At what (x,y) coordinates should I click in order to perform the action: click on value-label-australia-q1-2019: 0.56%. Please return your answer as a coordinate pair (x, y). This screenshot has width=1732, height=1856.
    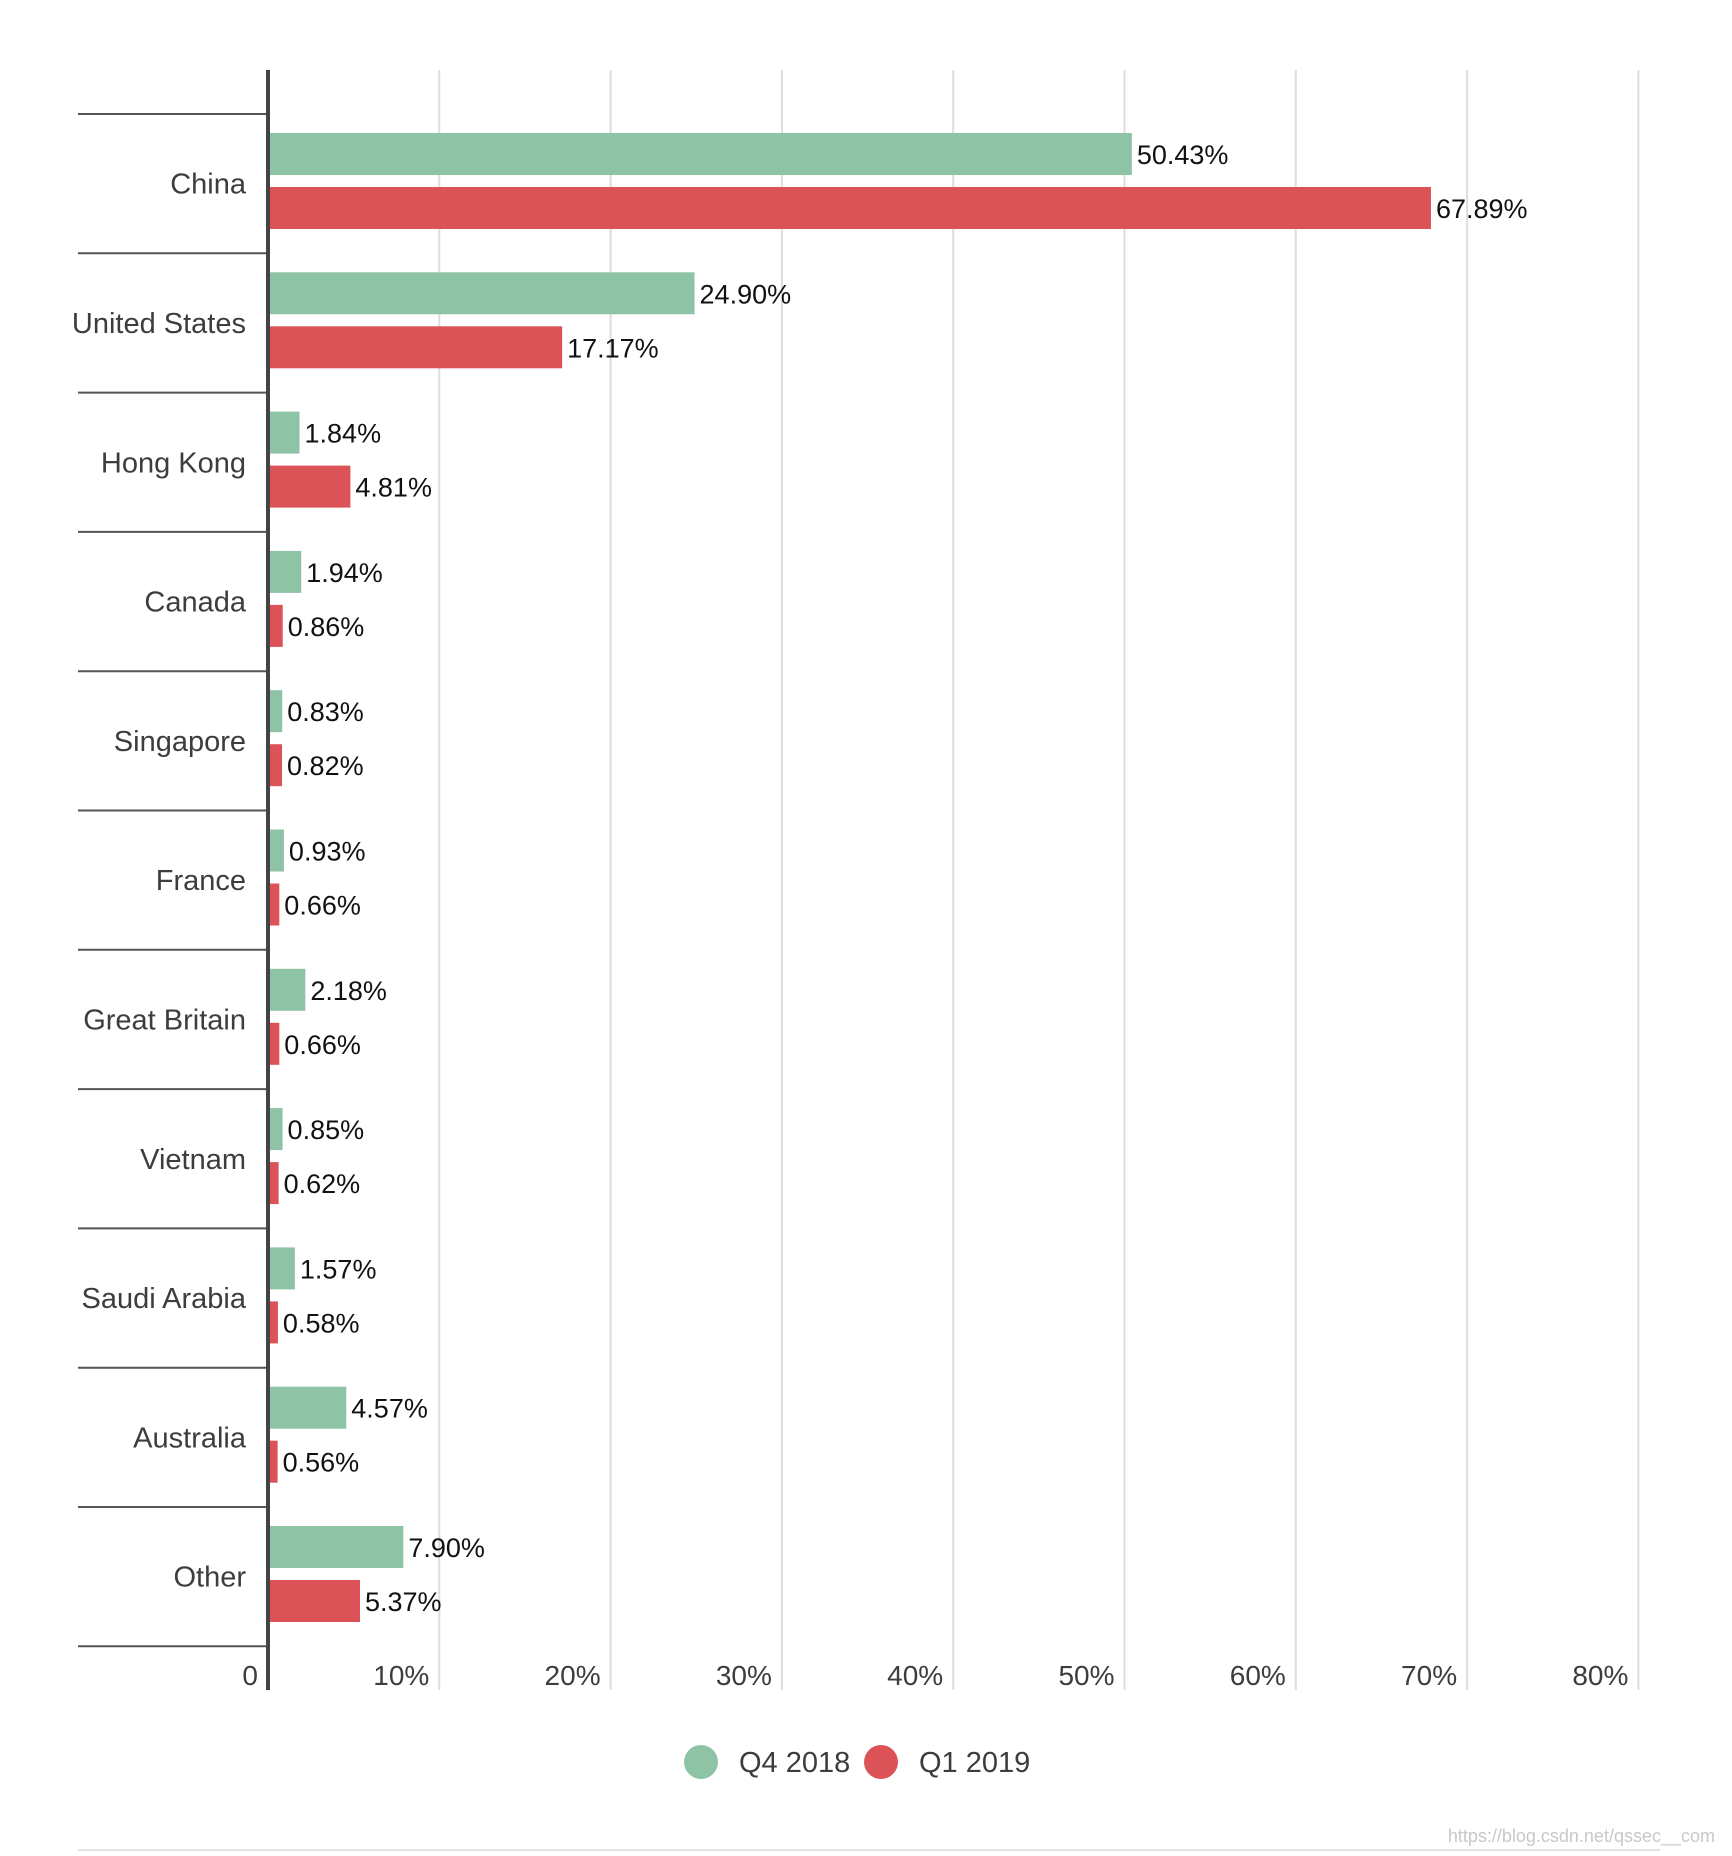
    Looking at the image, I should click on (321, 1463).